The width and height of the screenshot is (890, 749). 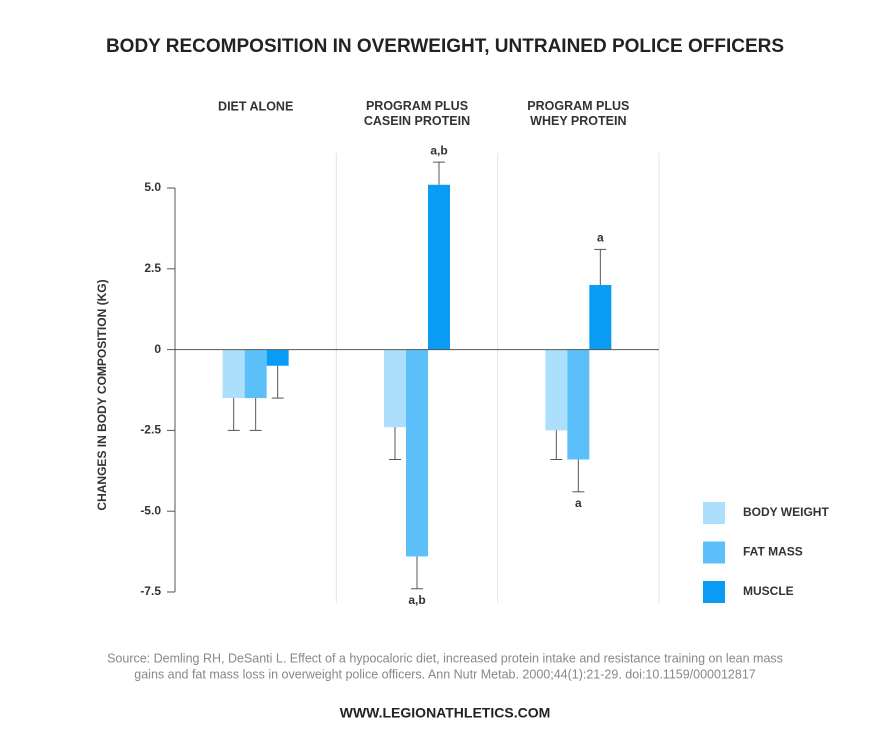 I want to click on y-tick-label: 5.0, so click(x=152, y=187).